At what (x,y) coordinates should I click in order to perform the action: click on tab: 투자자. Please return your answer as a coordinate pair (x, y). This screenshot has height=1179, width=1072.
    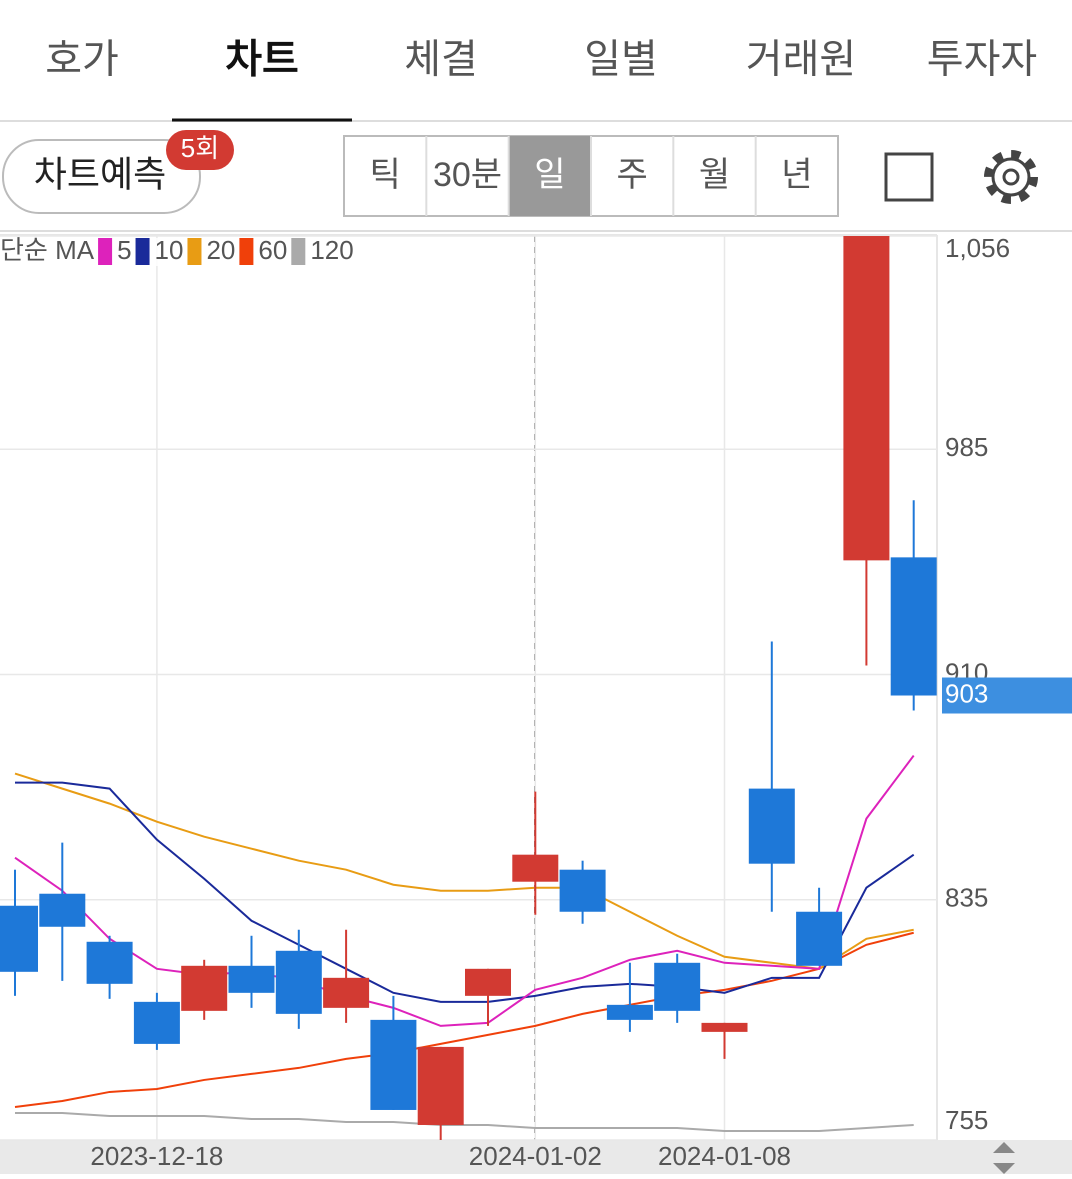
    Looking at the image, I should click on (982, 60).